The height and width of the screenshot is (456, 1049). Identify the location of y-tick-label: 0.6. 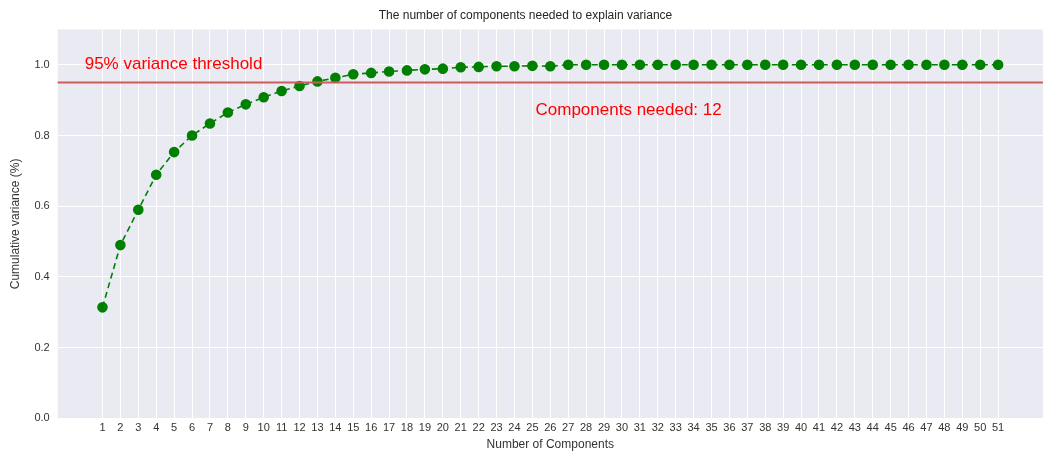
(42, 205).